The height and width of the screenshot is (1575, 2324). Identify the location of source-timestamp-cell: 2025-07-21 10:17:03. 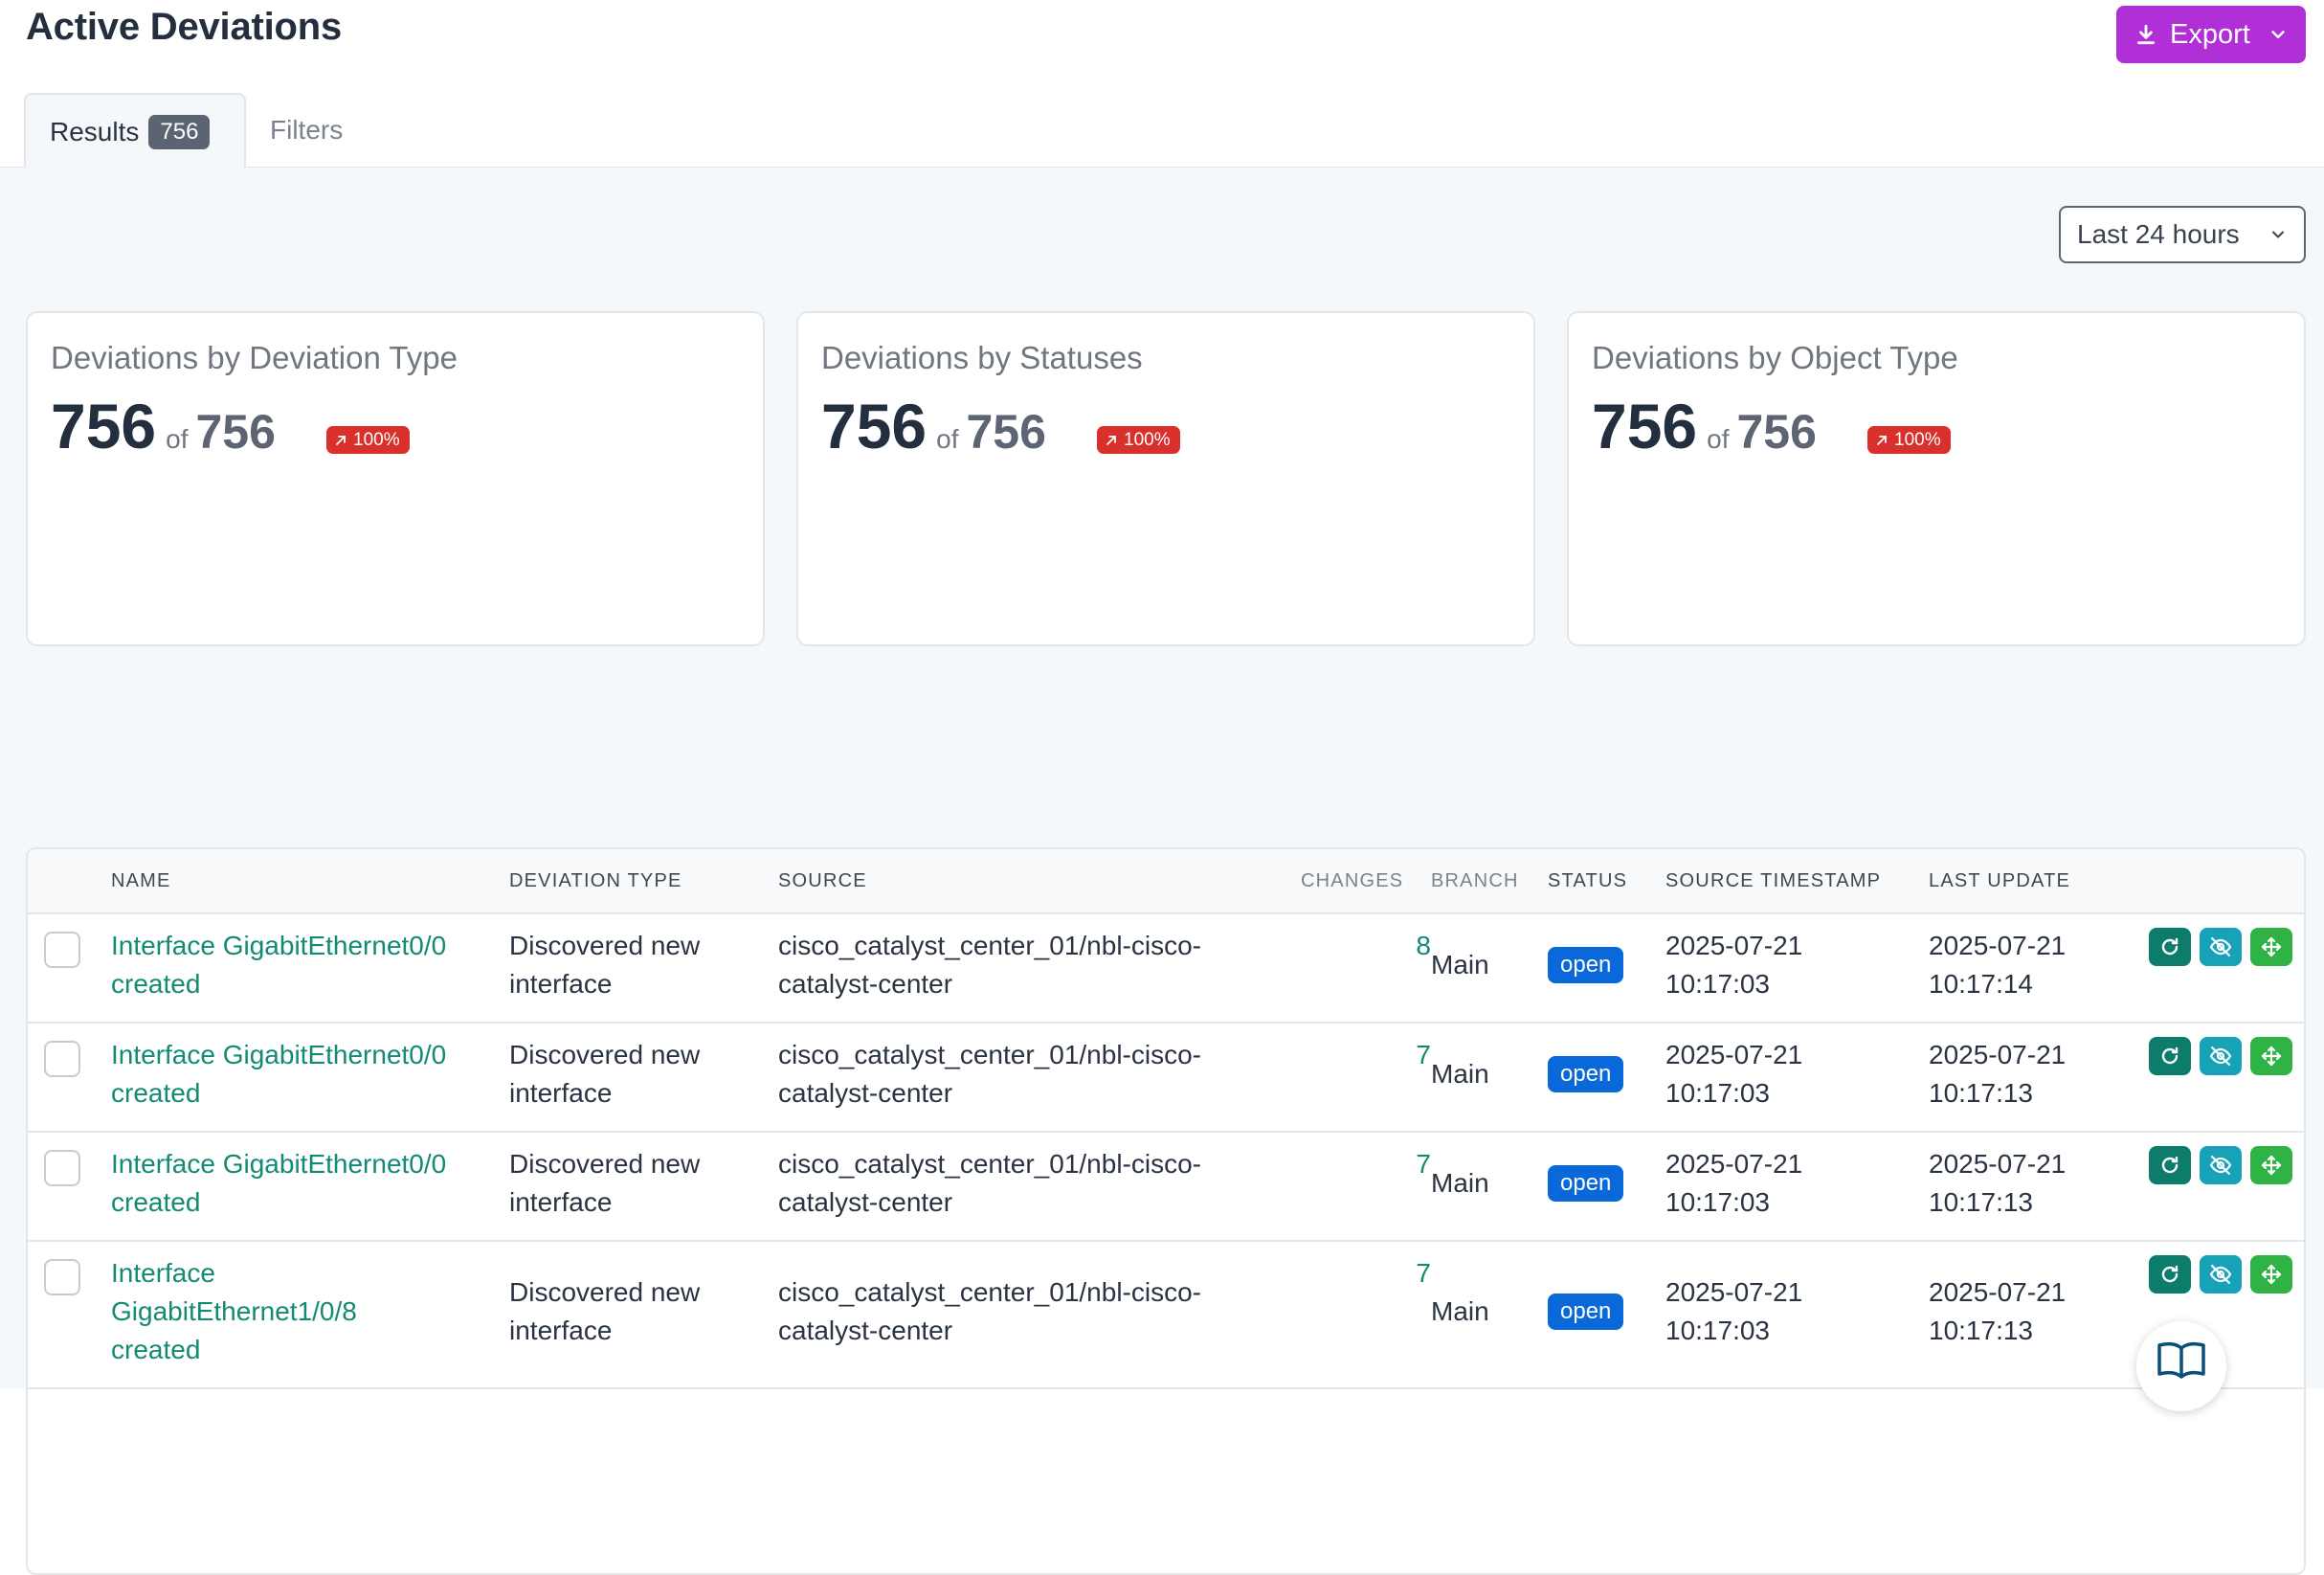
(1733, 1312).